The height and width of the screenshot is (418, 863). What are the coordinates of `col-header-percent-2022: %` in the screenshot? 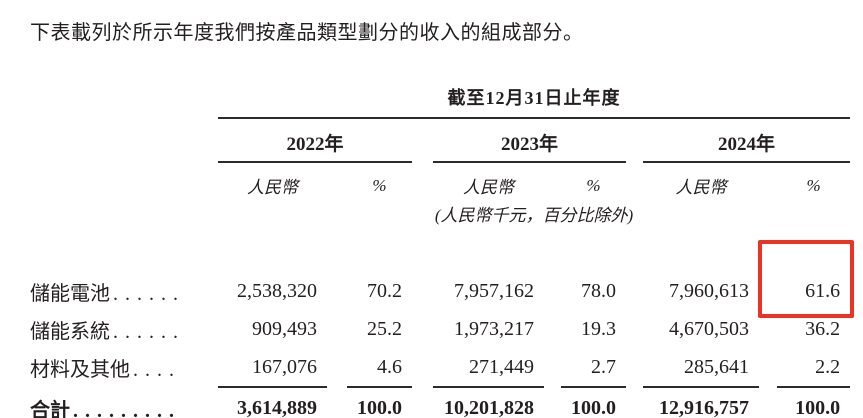 It's located at (379, 185).